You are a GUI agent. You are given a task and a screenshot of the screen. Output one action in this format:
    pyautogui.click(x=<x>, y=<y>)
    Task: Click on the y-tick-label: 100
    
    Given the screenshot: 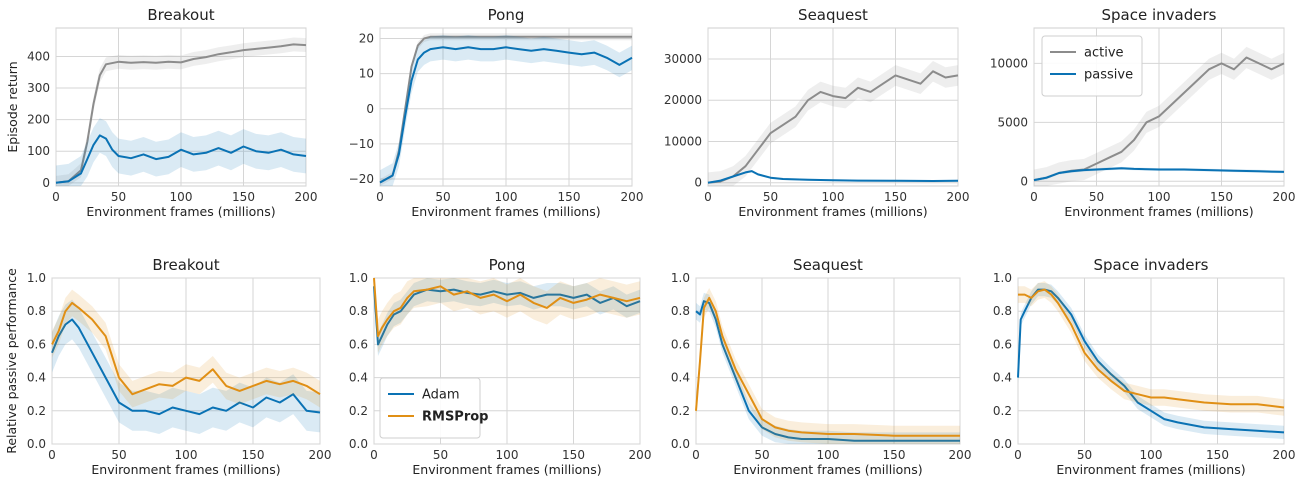 What is the action you would take?
    pyautogui.click(x=38, y=151)
    